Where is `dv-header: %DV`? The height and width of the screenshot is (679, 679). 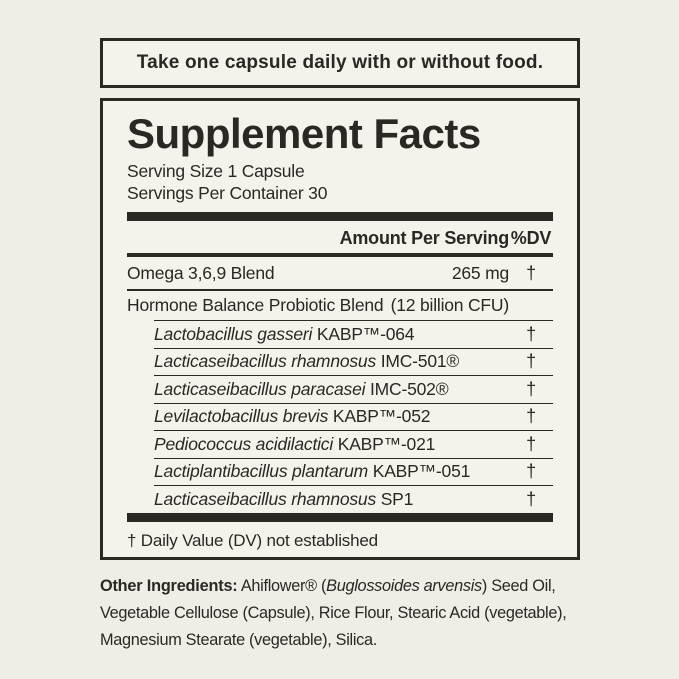
dv-header: %DV is located at coordinates (531, 238).